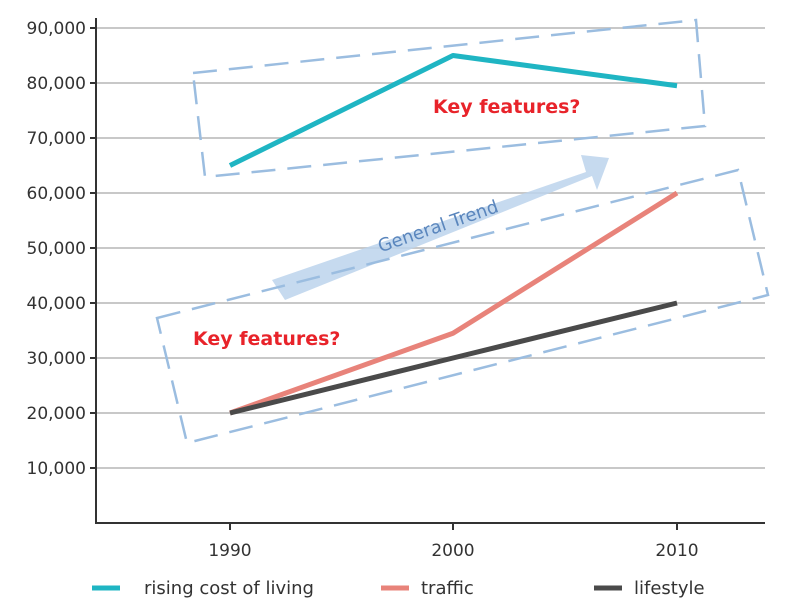 The height and width of the screenshot is (612, 795). I want to click on x-axis-ticks: 1990 2000 2010, so click(453, 542).